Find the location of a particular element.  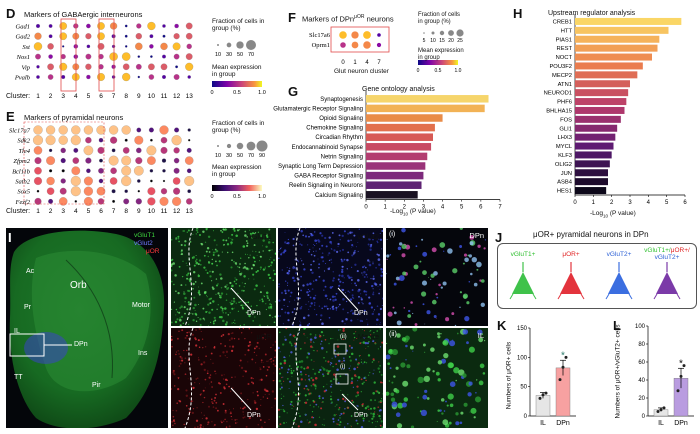

panel-g-tick-label: 6 is located at coordinates (481, 208).